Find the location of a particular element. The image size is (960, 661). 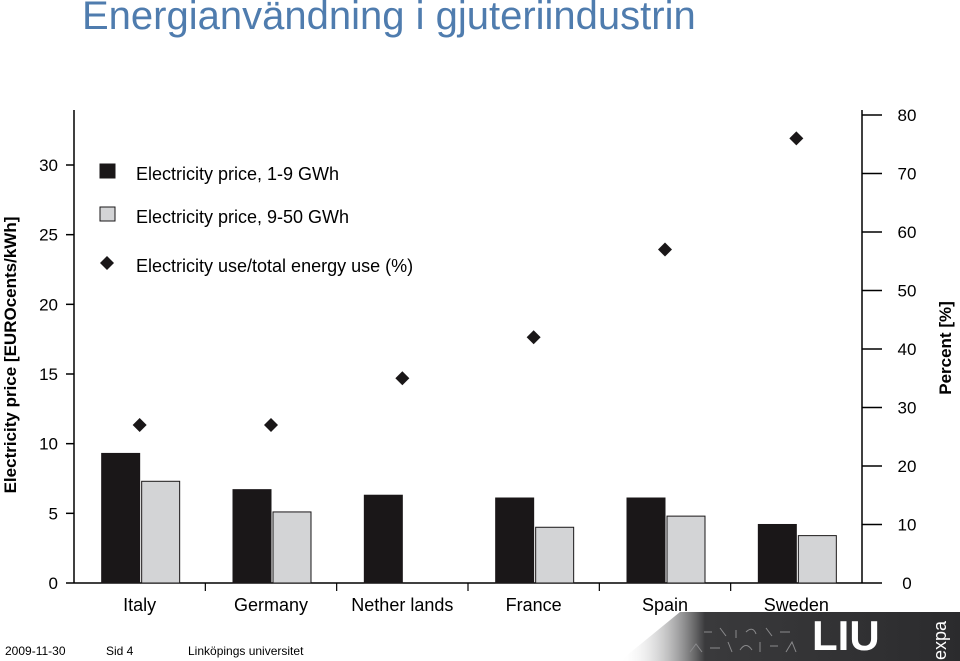

y-axis-label-right: Percent [%] is located at coordinates (945, 348).